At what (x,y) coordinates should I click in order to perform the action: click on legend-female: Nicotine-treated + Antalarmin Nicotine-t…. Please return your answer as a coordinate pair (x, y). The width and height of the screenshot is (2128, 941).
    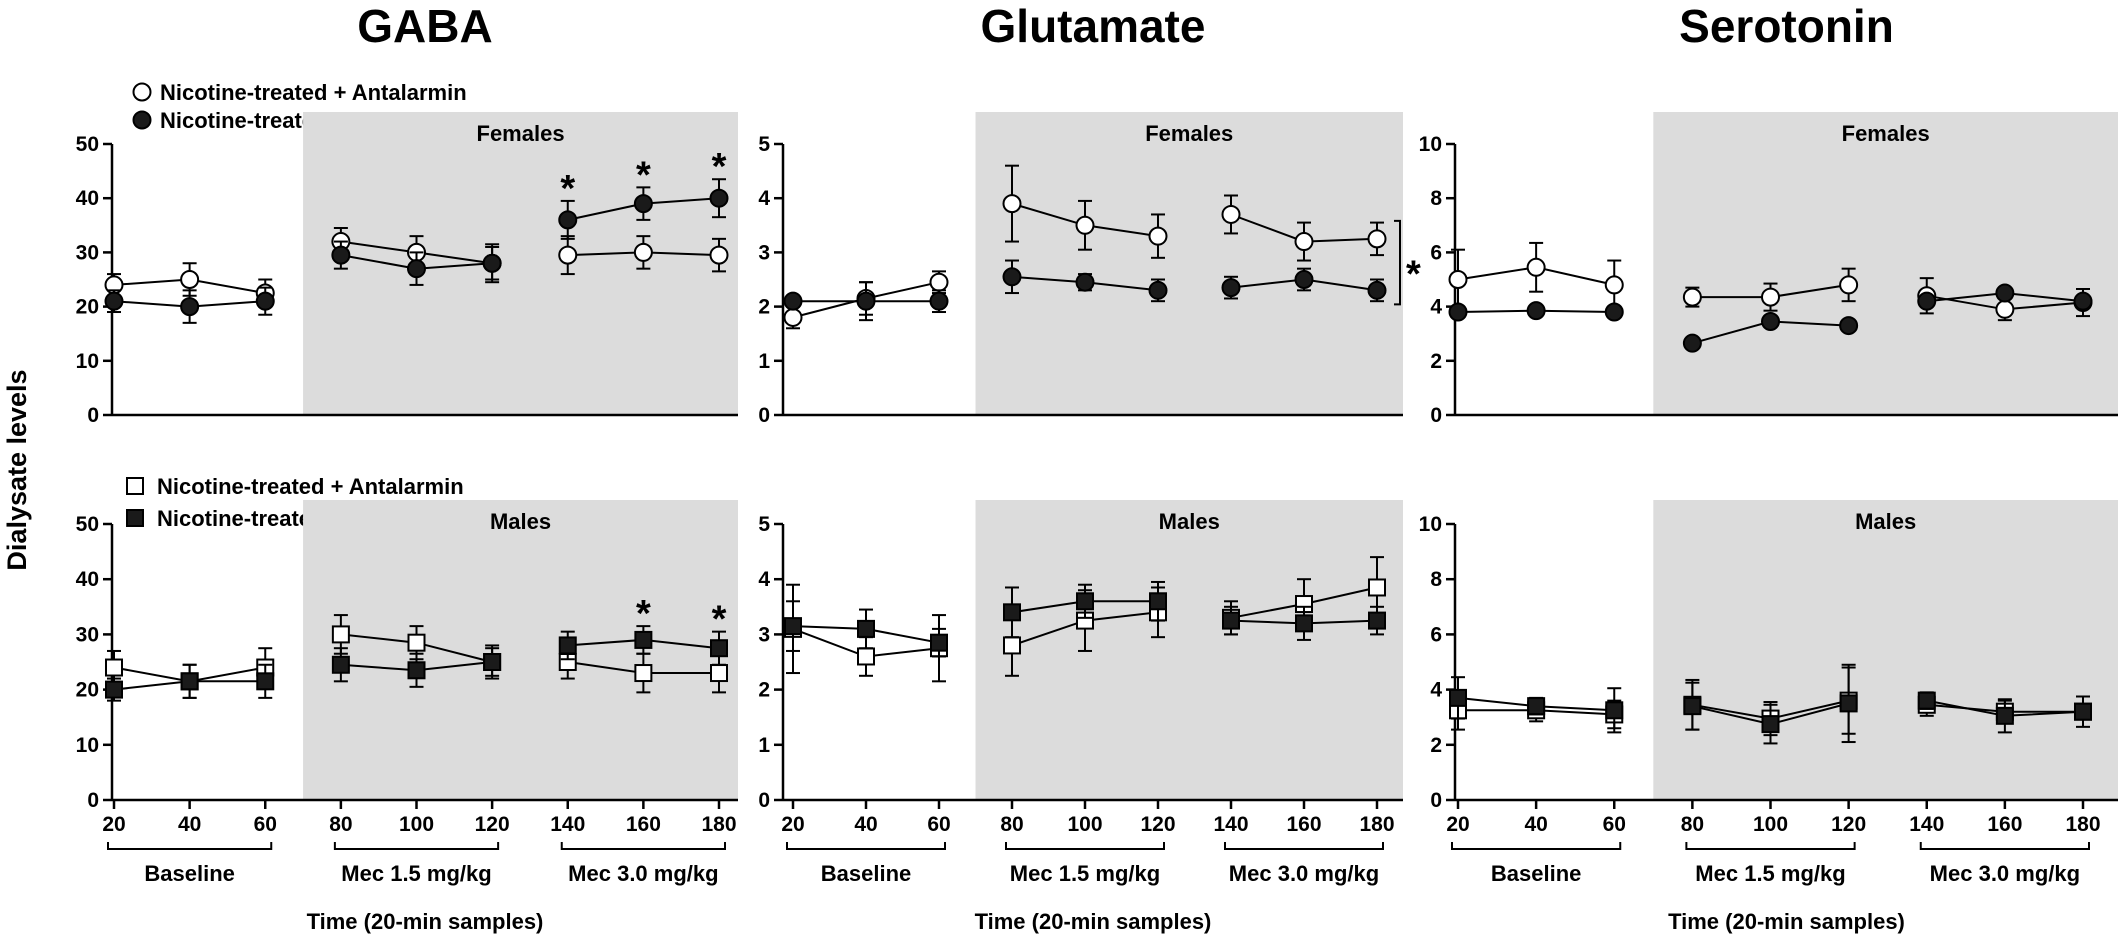
    Looking at the image, I should click on (299, 106).